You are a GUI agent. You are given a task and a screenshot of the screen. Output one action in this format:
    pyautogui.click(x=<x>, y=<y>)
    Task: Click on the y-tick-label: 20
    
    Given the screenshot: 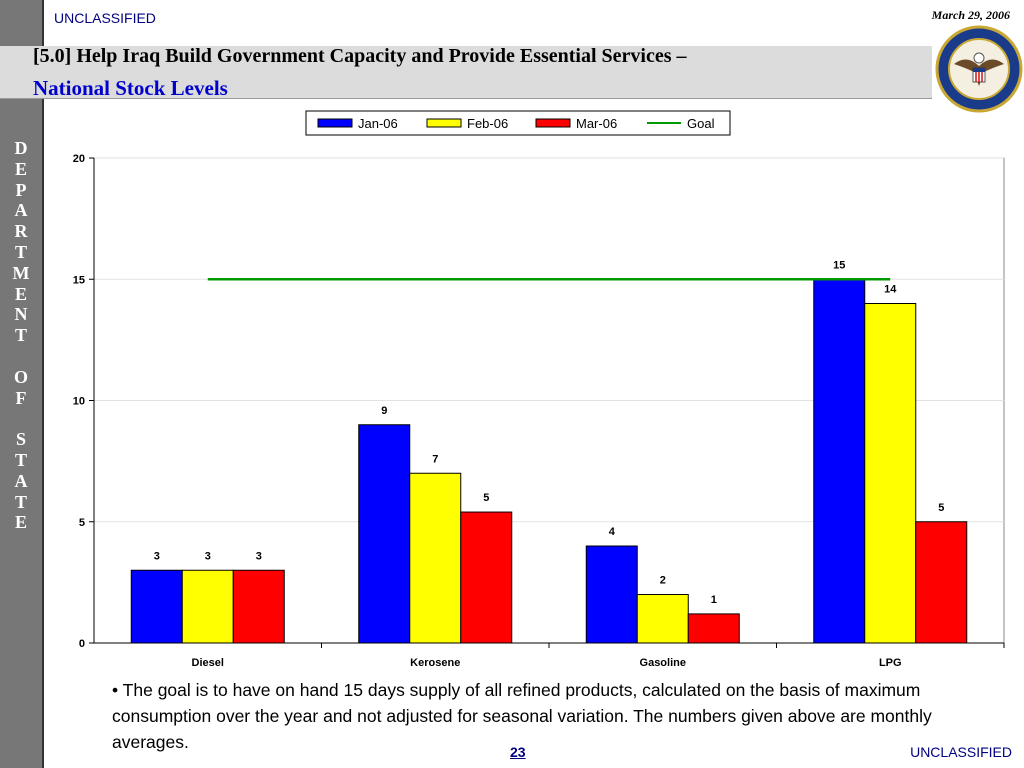 What is the action you would take?
    pyautogui.click(x=79, y=159)
    